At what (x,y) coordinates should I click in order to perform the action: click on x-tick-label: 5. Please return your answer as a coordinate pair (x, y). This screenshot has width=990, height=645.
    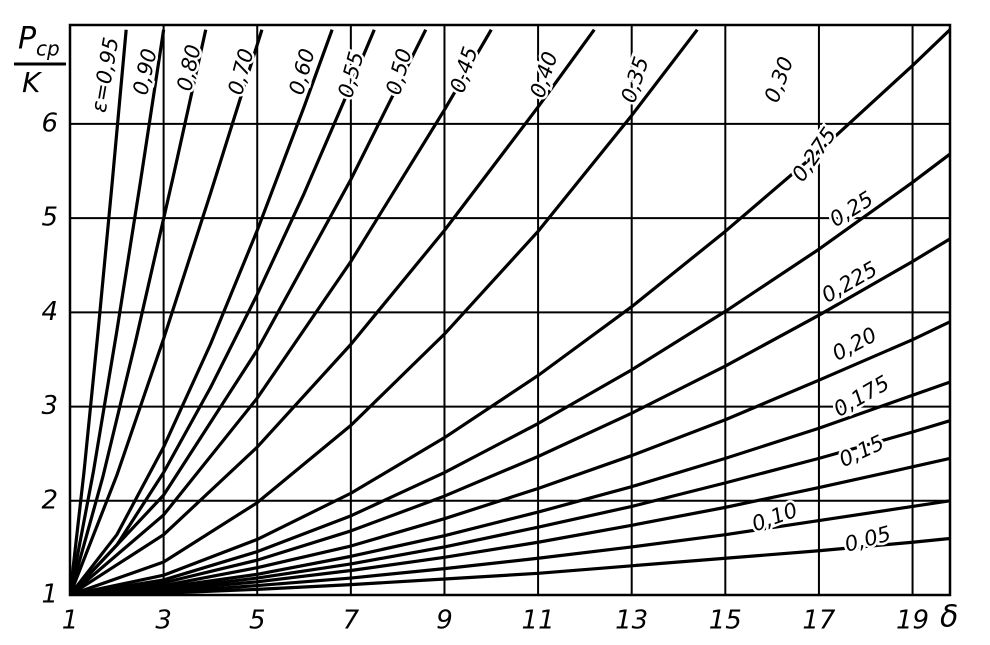
    Looking at the image, I should click on (257, 621).